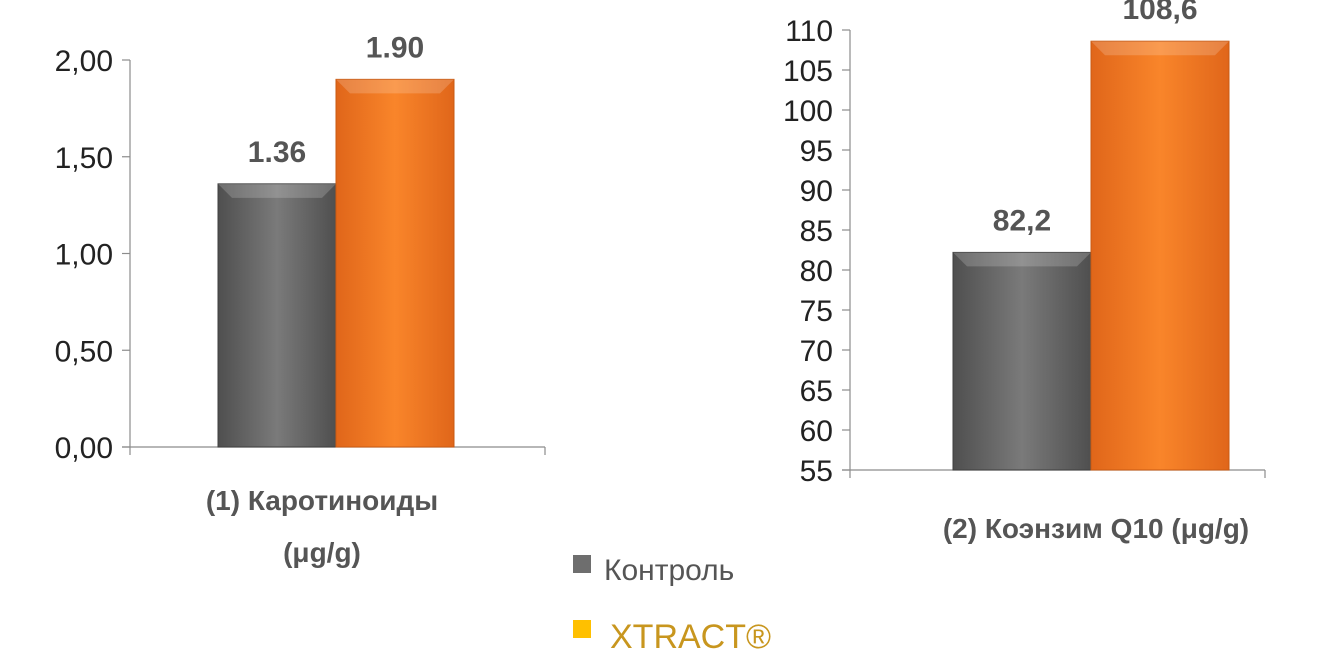 The width and height of the screenshot is (1317, 654). I want to click on q10-bar-xtract, so click(1160, 255).